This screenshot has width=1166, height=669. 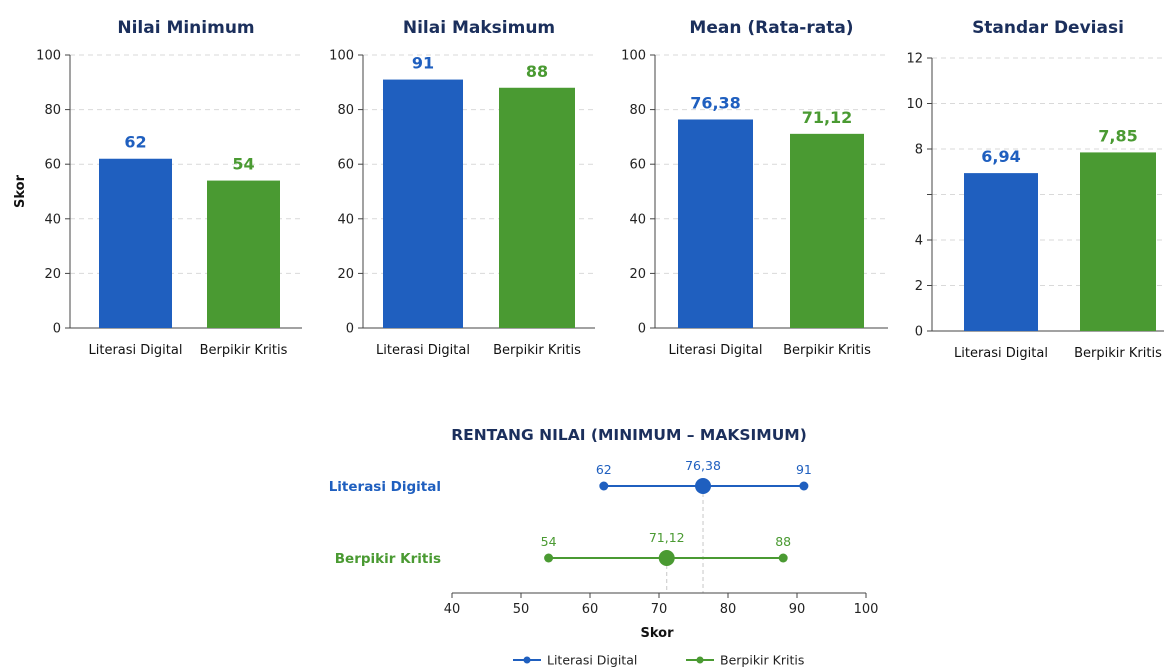 What do you see at coordinates (1000, 156) in the screenshot?
I see `bar-value-label: 6,94` at bounding box center [1000, 156].